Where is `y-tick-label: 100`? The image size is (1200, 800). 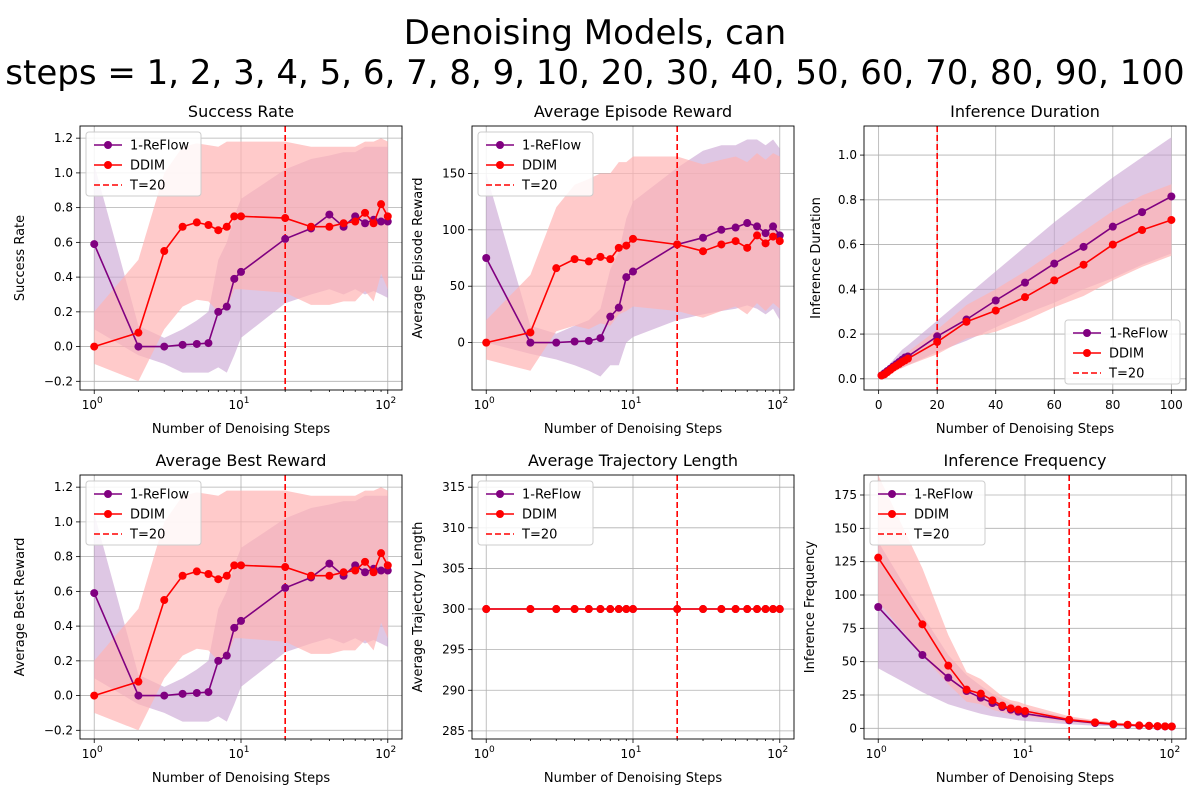 y-tick-label: 100 is located at coordinates (453, 230).